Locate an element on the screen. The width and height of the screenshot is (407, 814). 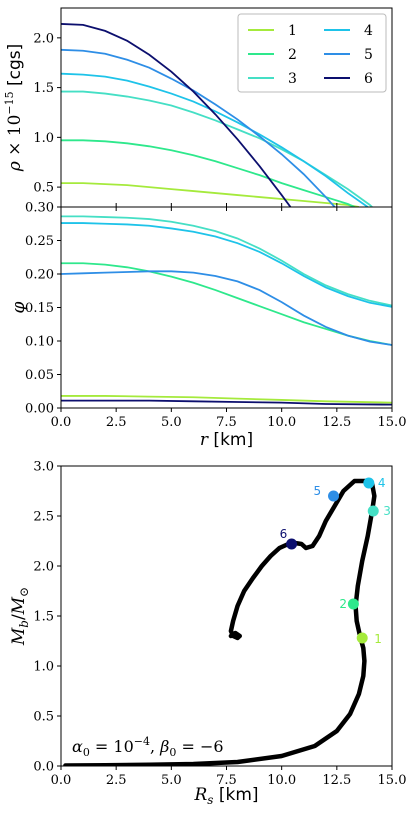
mr-point-label-6: 6 is located at coordinates (284, 534).